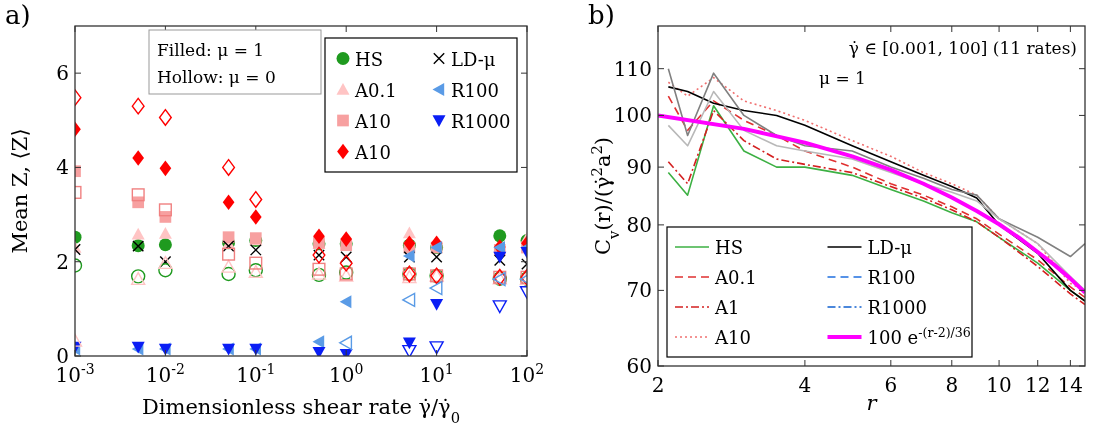  I want to click on x-tick-label: 10$^{-2}$, so click(165, 374).